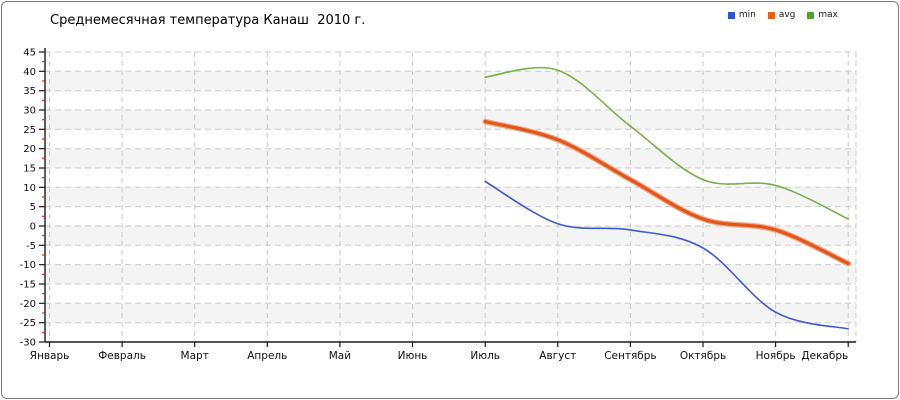 The image size is (900, 400). What do you see at coordinates (29, 91) in the screenshot?
I see `y-axis-tick-label: 35` at bounding box center [29, 91].